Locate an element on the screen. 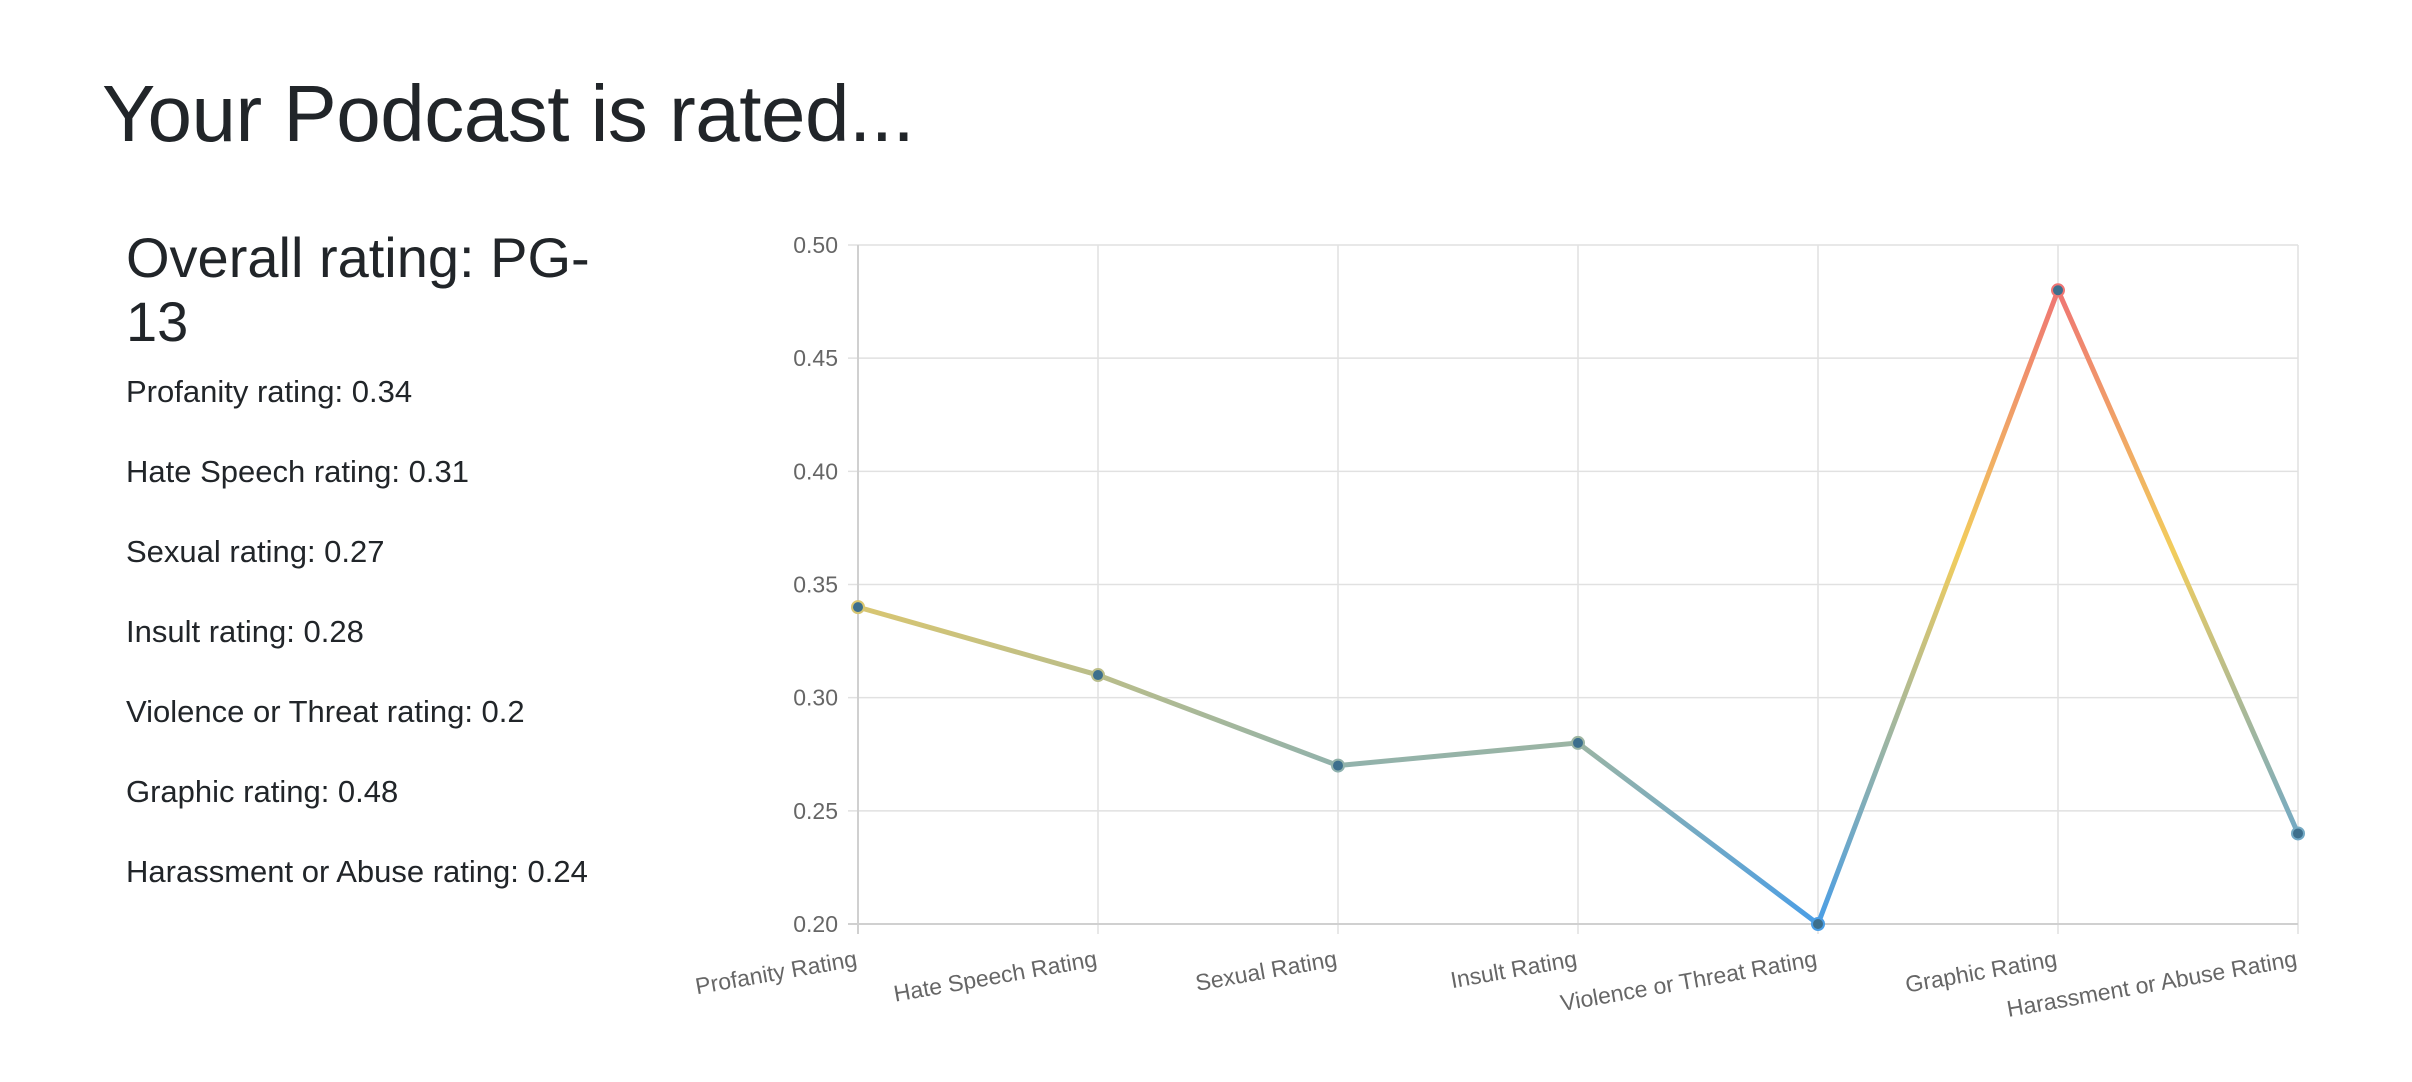 Image resolution: width=2412 pixels, height=1082 pixels. violence-or-threat-rating: Violence or Threat rating: 0.2 is located at coordinates (325, 711).